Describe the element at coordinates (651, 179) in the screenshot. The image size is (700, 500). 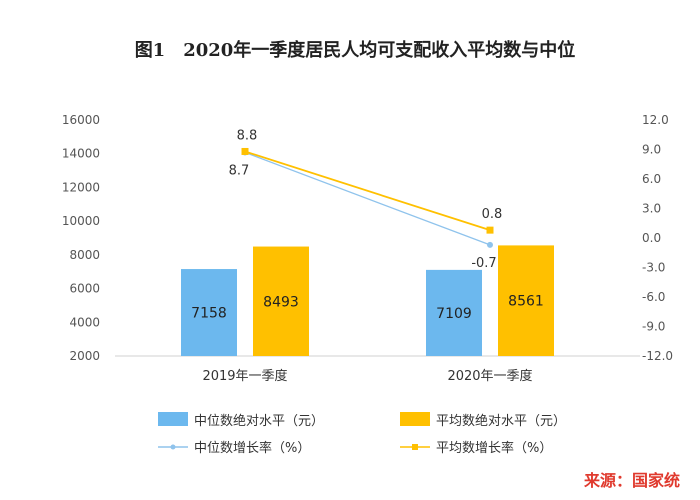
I see `right-tick-label: 6.0` at that location.